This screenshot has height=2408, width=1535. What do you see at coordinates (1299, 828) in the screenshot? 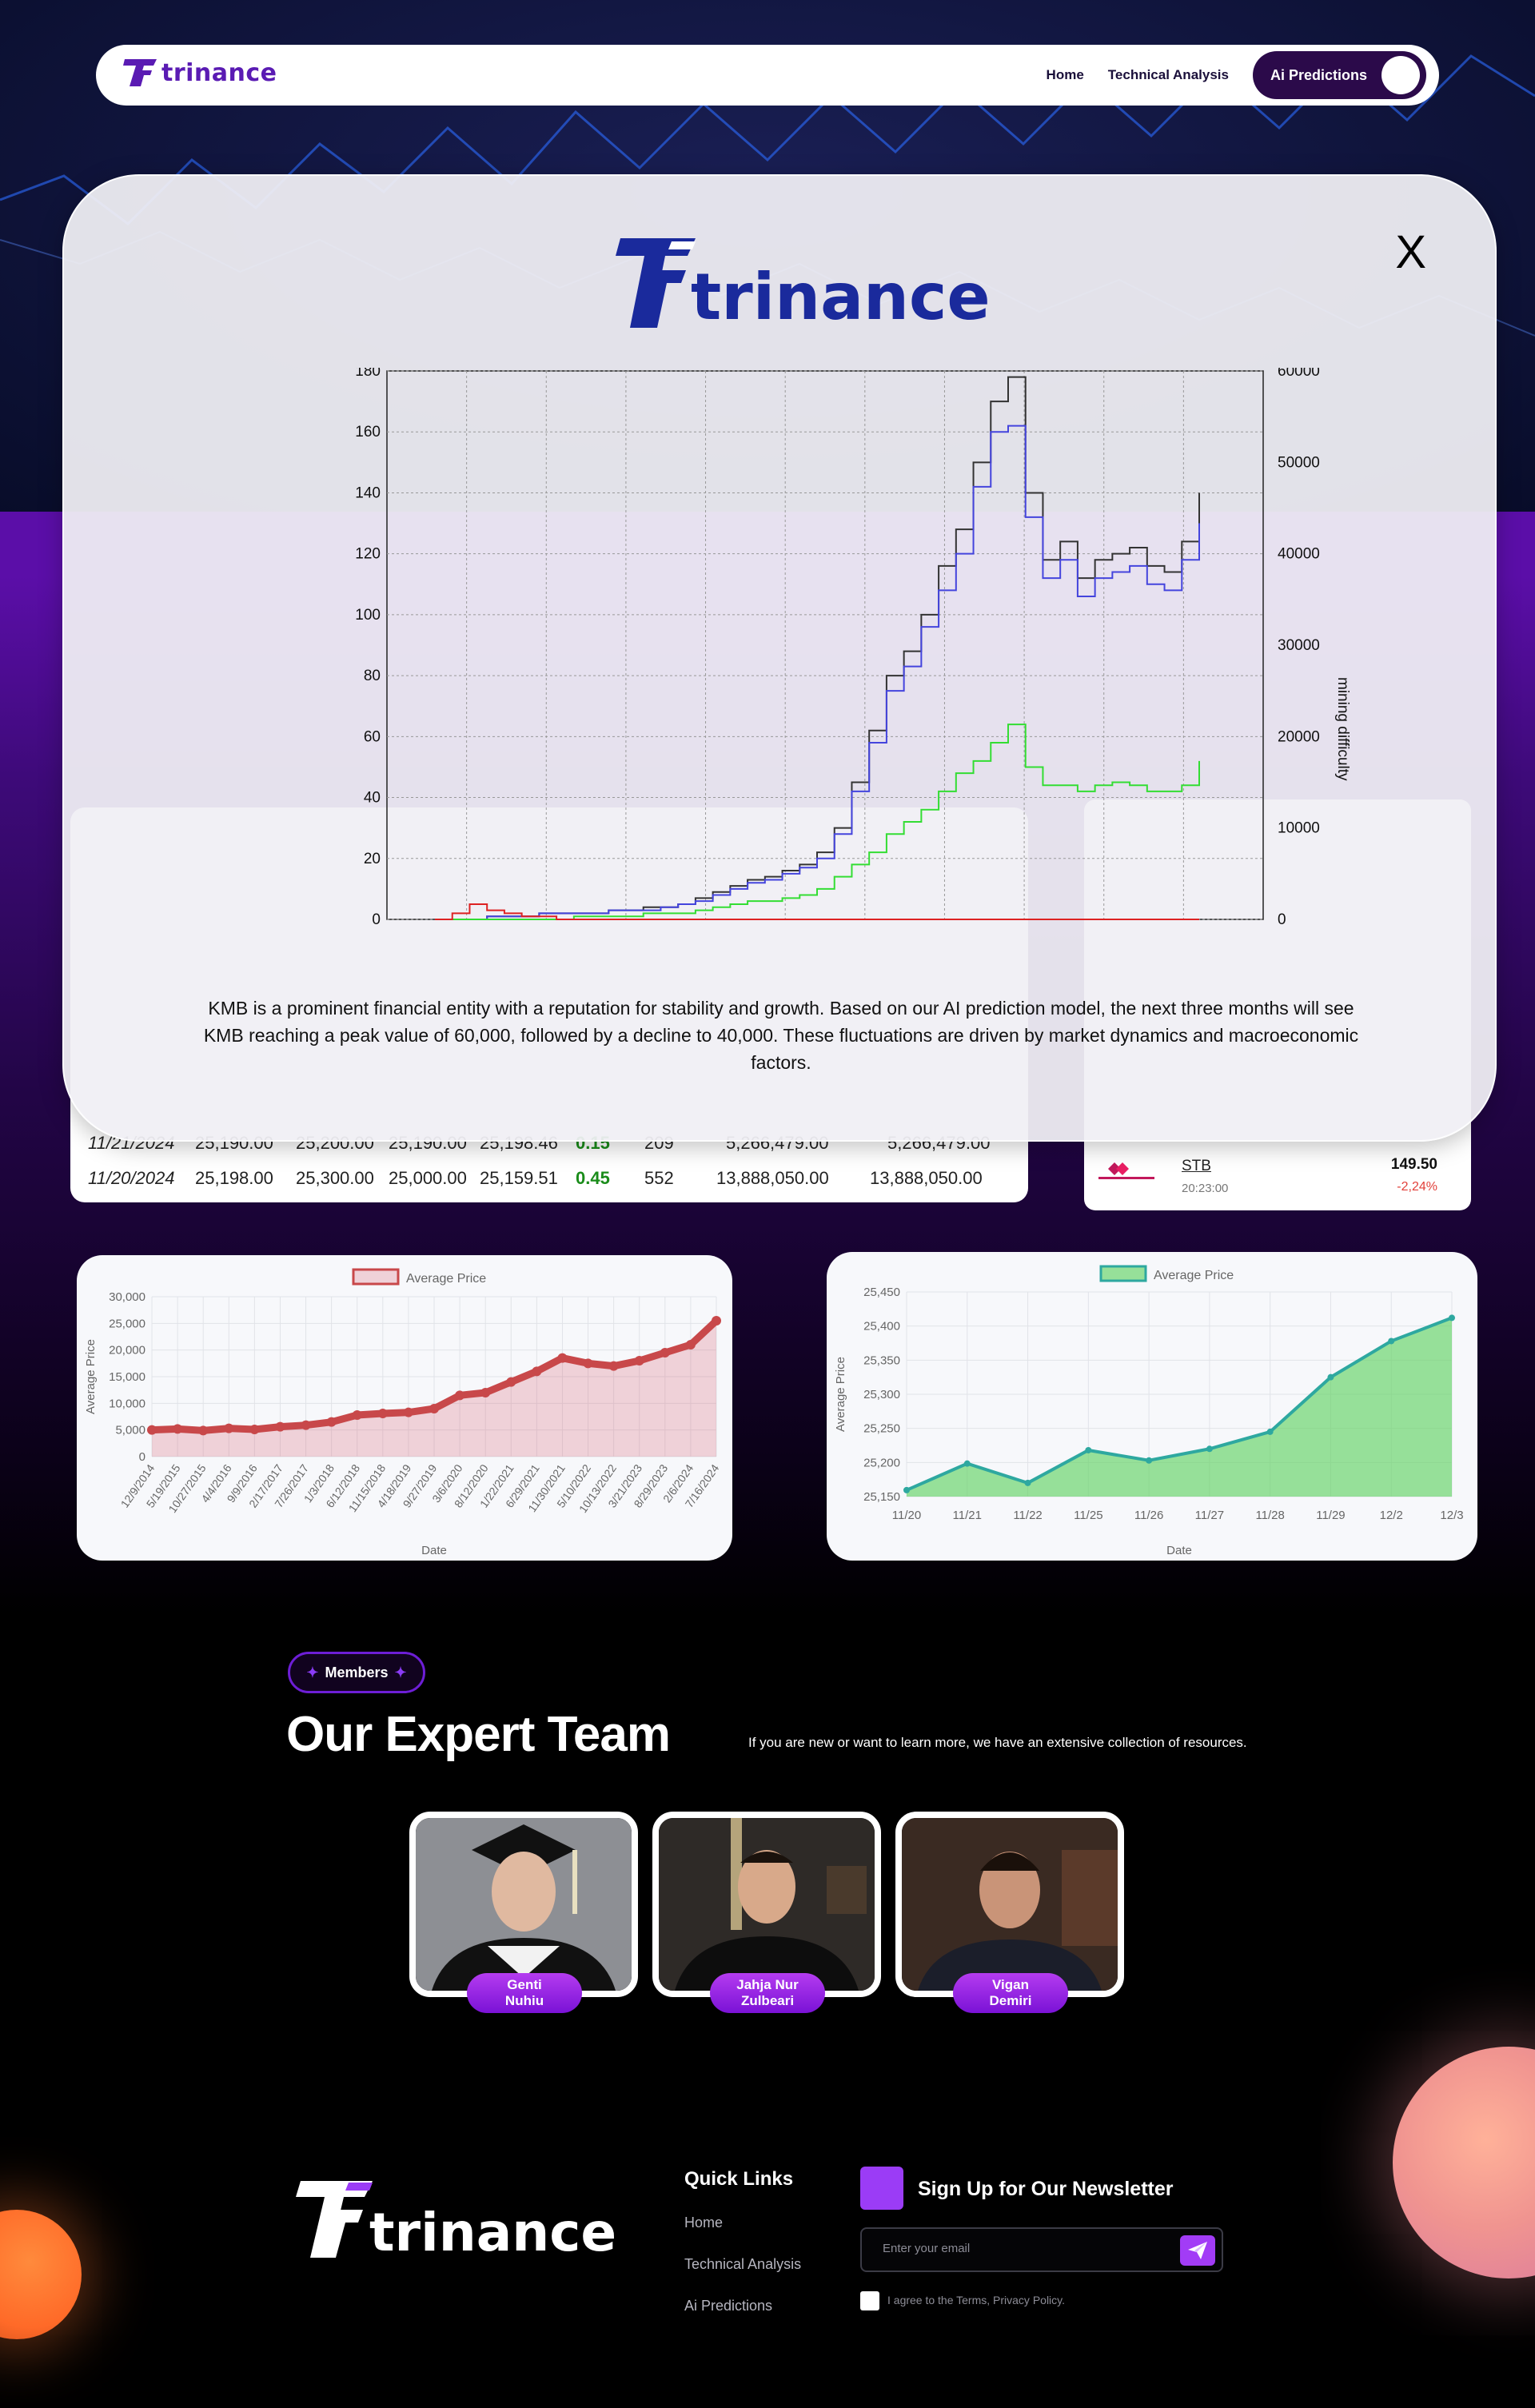
I see `y2-tick-label: 10000` at bounding box center [1299, 828].